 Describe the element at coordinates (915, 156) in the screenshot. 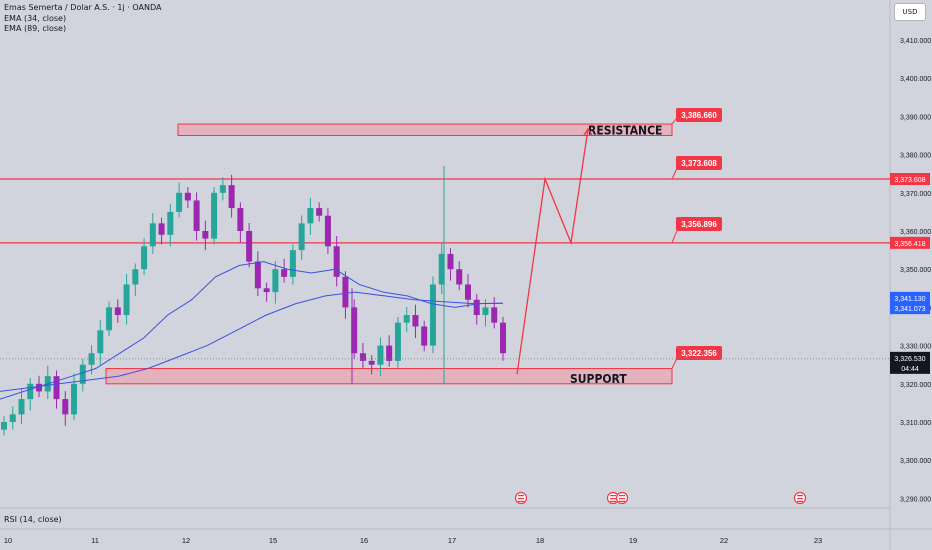

I see `y-tick-label: 3,380.000` at that location.